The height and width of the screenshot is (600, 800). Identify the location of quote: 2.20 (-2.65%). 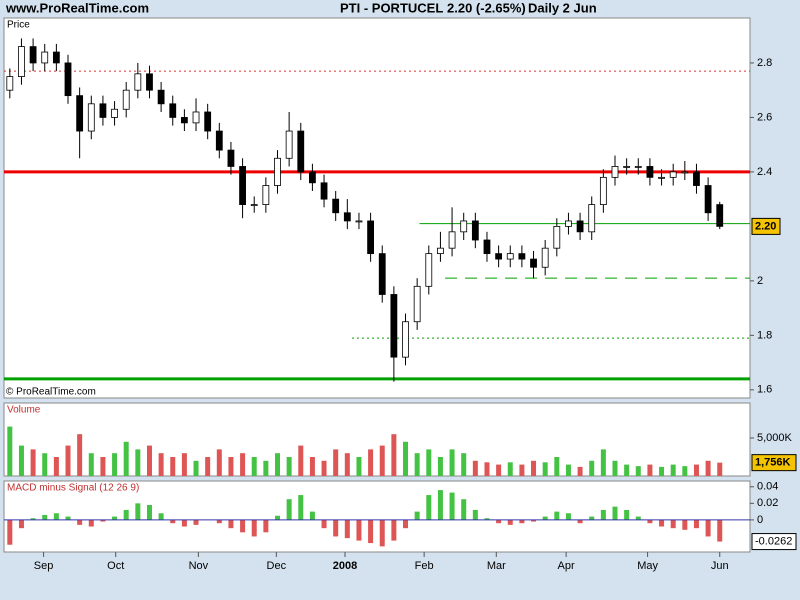
(486, 7).